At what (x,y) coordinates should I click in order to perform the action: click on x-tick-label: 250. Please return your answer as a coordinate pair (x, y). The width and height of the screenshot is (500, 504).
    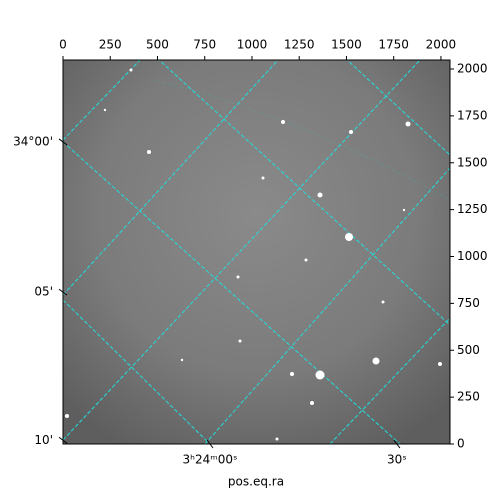
    Looking at the image, I should click on (110, 45).